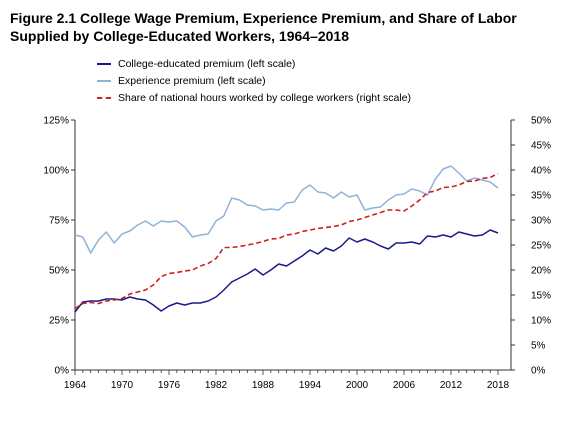  Describe the element at coordinates (216, 385) in the screenshot. I see `x-axis-tick-label: 1982` at that location.